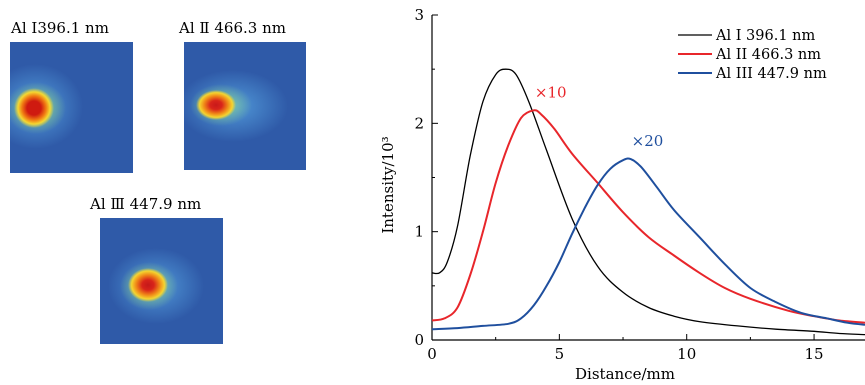  Describe the element at coordinates (419, 15) in the screenshot. I see `y-tick-label: 3` at that location.